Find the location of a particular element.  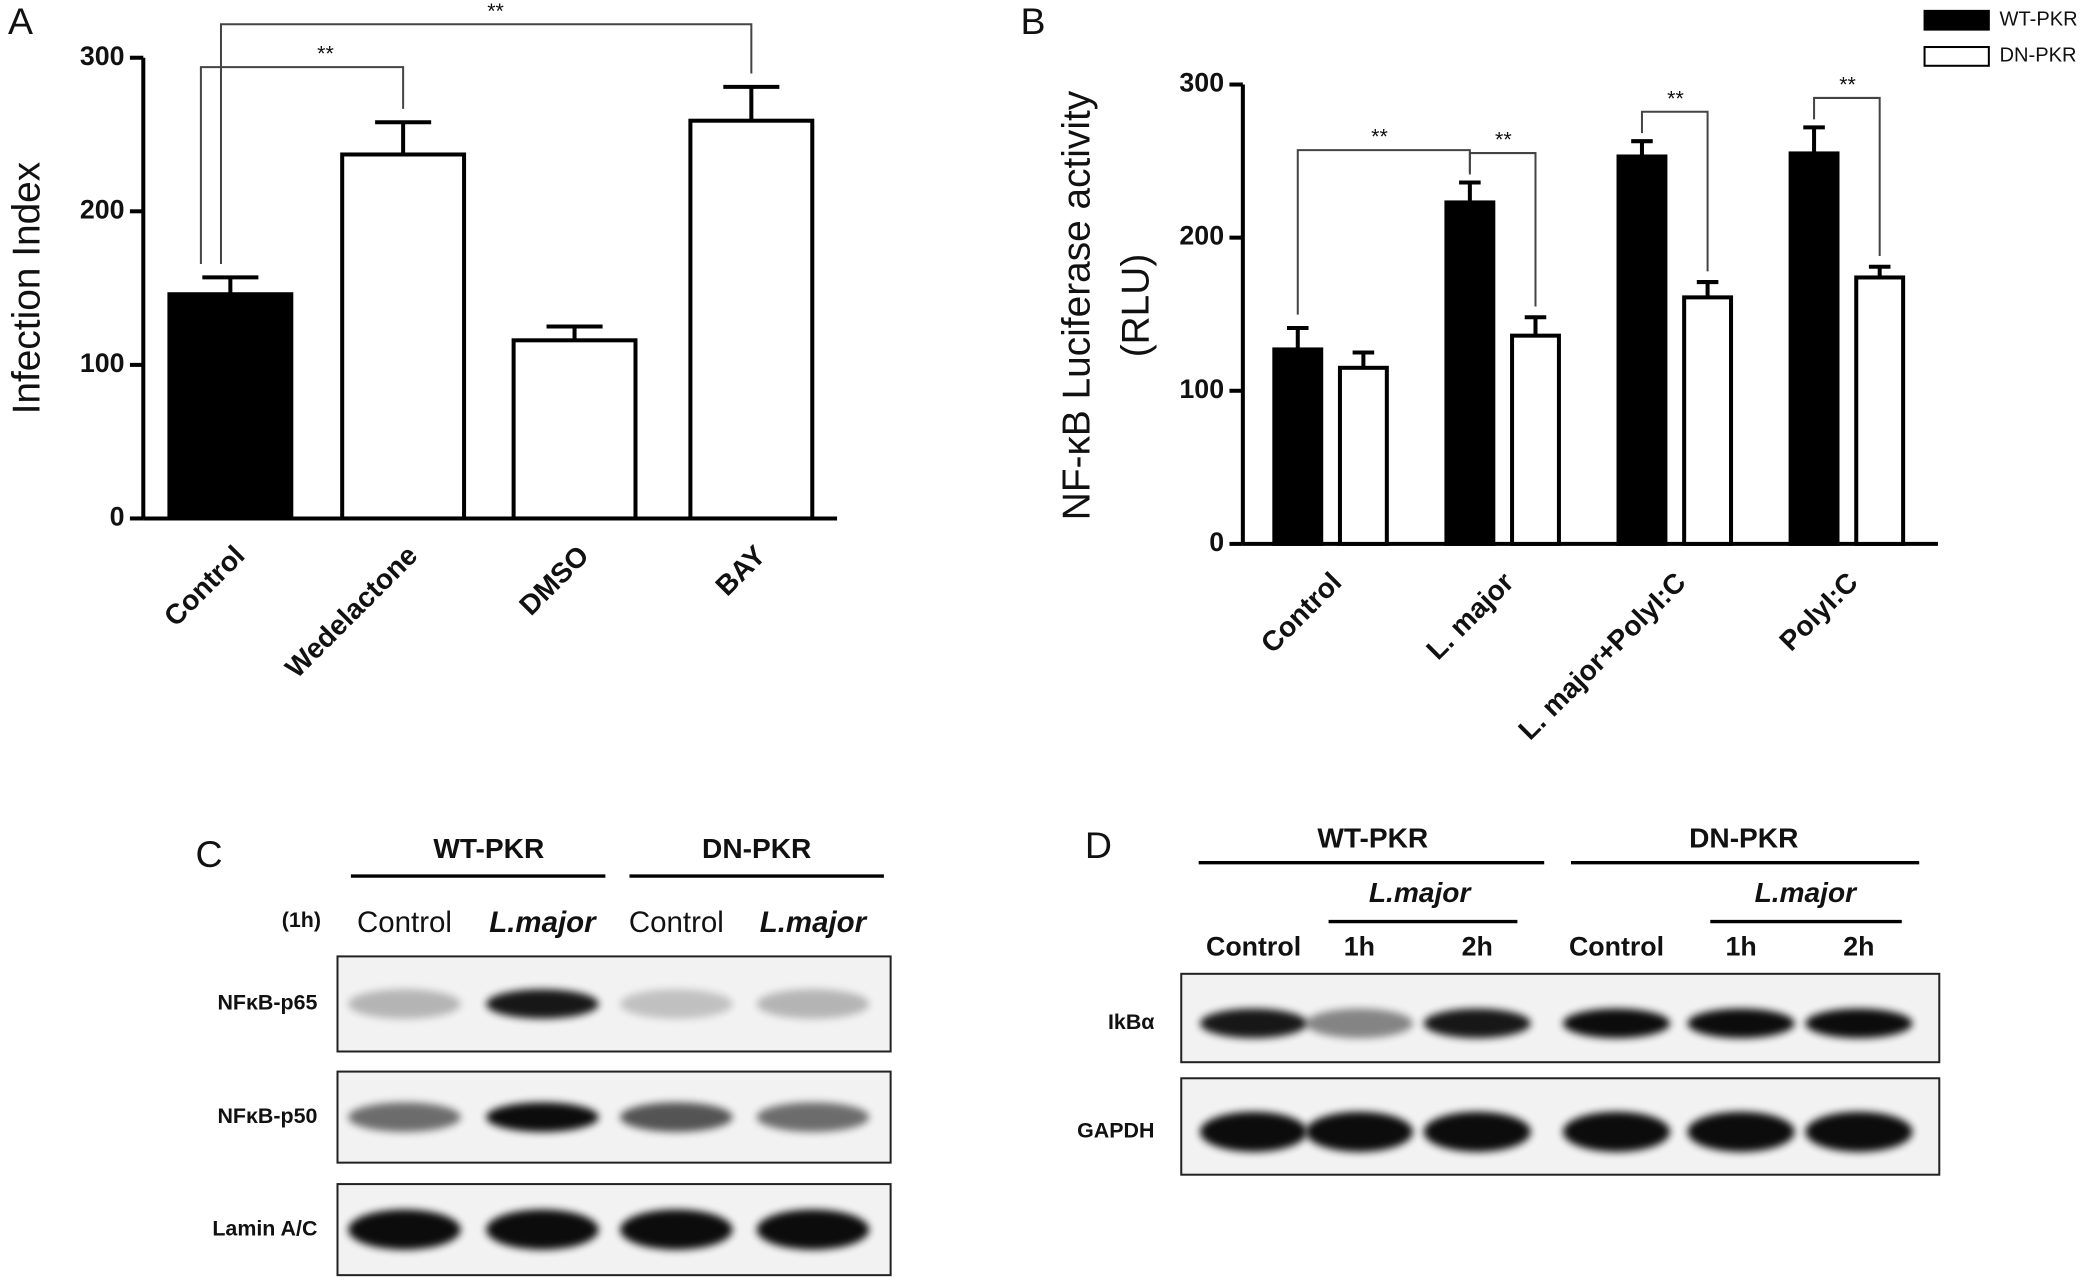

panel-label: C is located at coordinates (209, 854).